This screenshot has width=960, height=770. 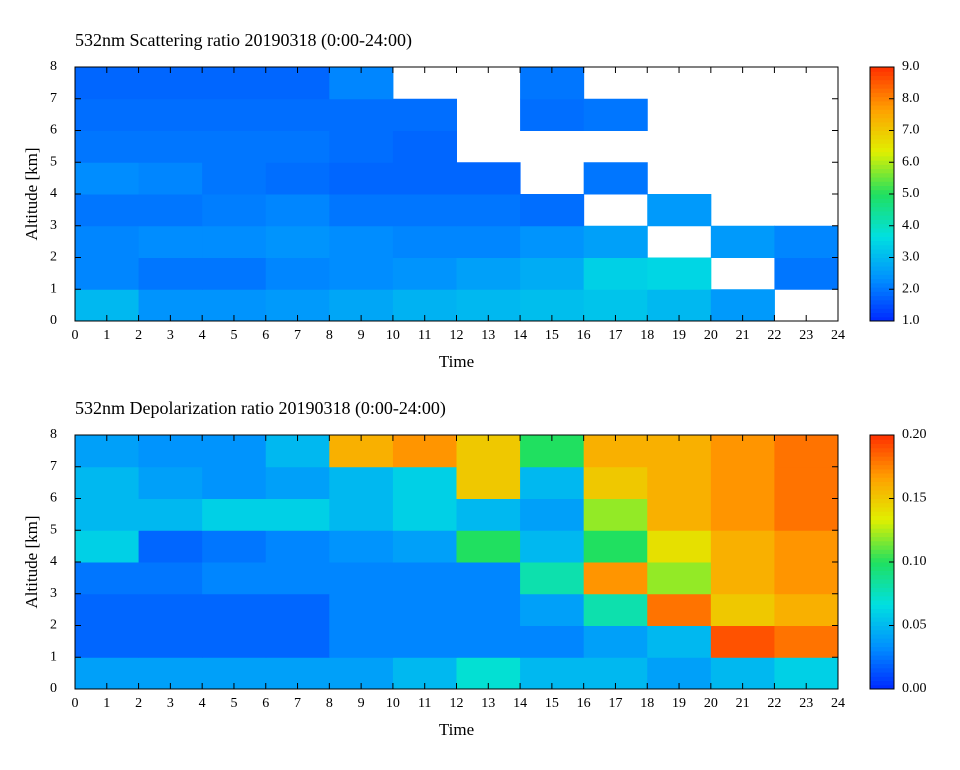 I want to click on x-tick-label: 13, so click(x=488, y=703).